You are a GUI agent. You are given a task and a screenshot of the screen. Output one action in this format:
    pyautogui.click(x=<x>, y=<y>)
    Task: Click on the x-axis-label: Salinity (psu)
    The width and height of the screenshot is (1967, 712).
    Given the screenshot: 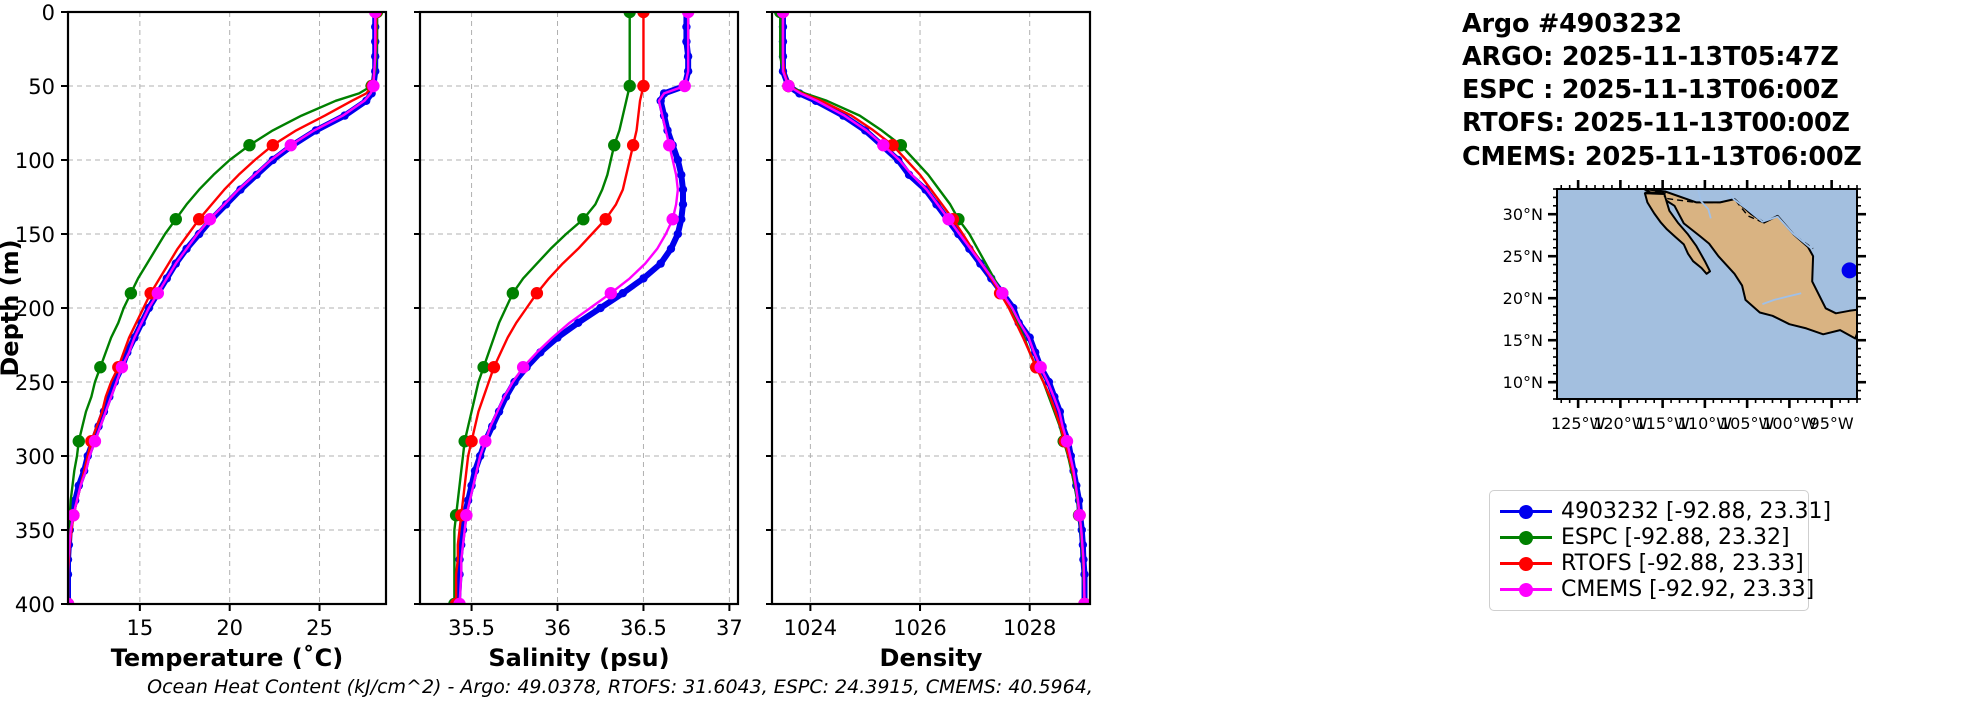 What is the action you would take?
    pyautogui.click(x=578, y=658)
    